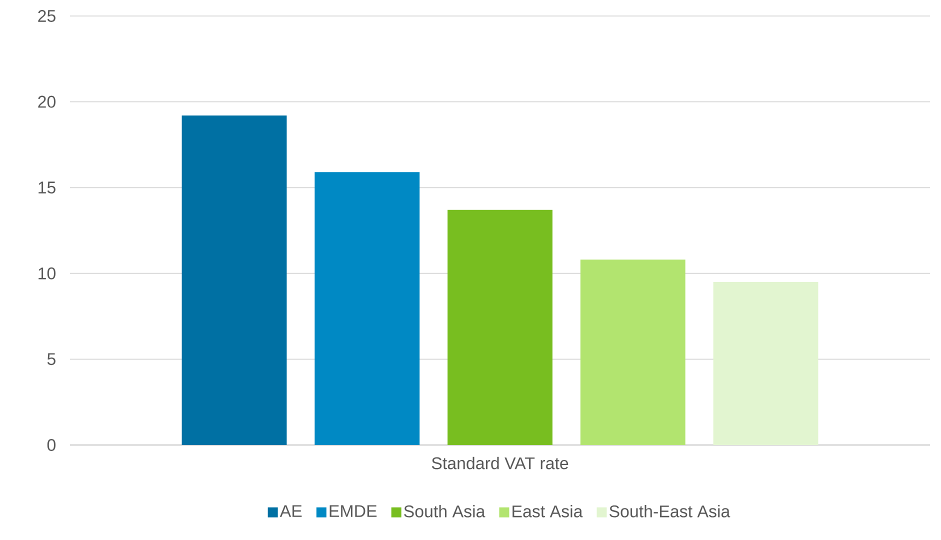  What do you see at coordinates (51, 445) in the screenshot?
I see `y-tick-label: 0` at bounding box center [51, 445].